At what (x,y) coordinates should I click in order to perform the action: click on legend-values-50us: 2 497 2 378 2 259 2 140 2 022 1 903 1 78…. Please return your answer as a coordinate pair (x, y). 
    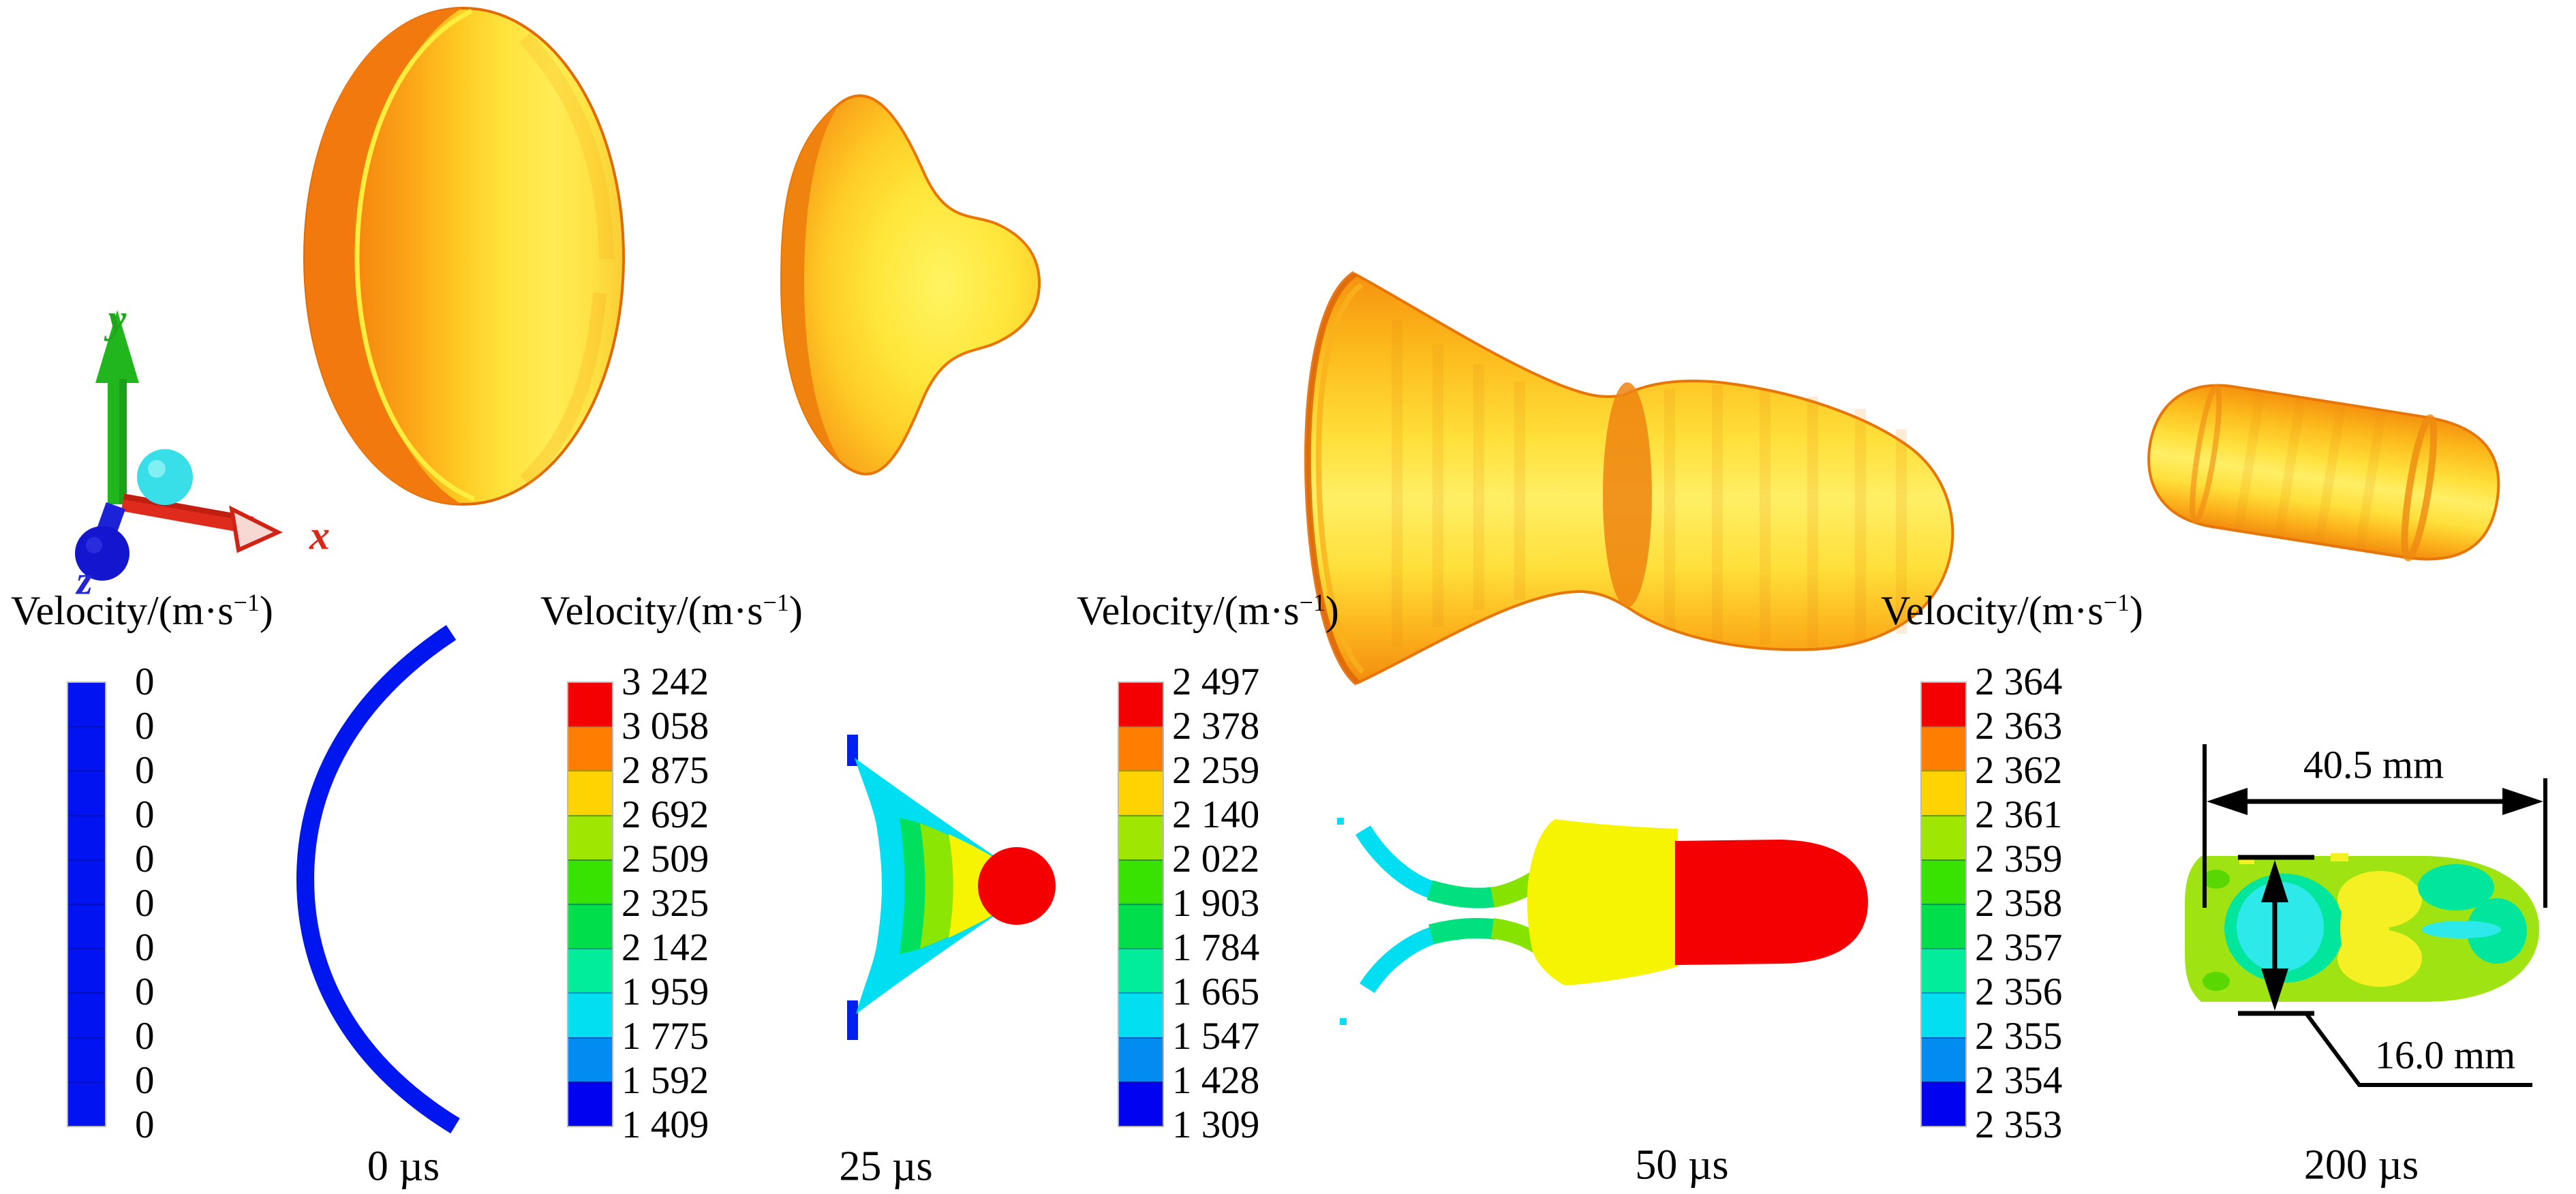
    Looking at the image, I should click on (1215, 903).